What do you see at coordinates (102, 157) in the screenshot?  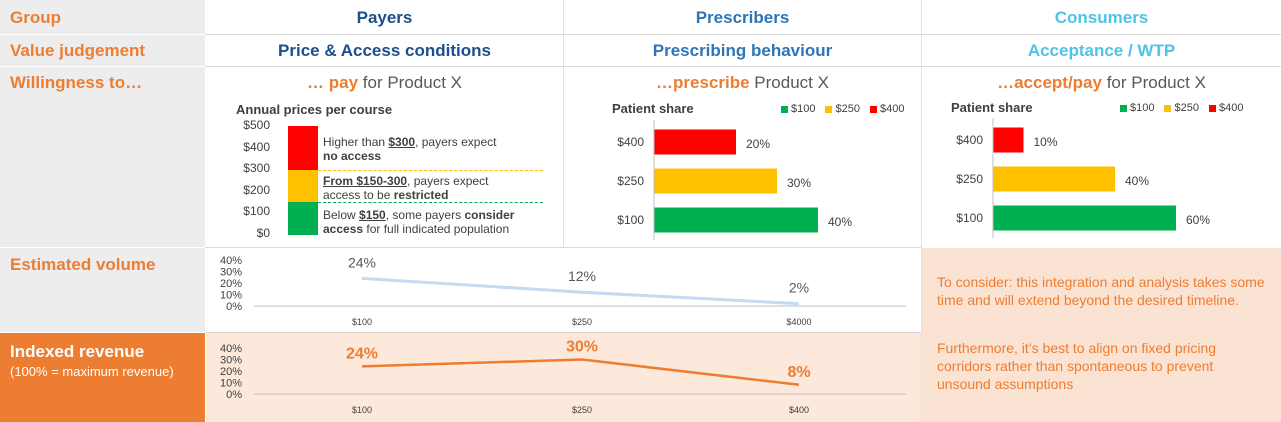 I see `willingness-label-cell` at bounding box center [102, 157].